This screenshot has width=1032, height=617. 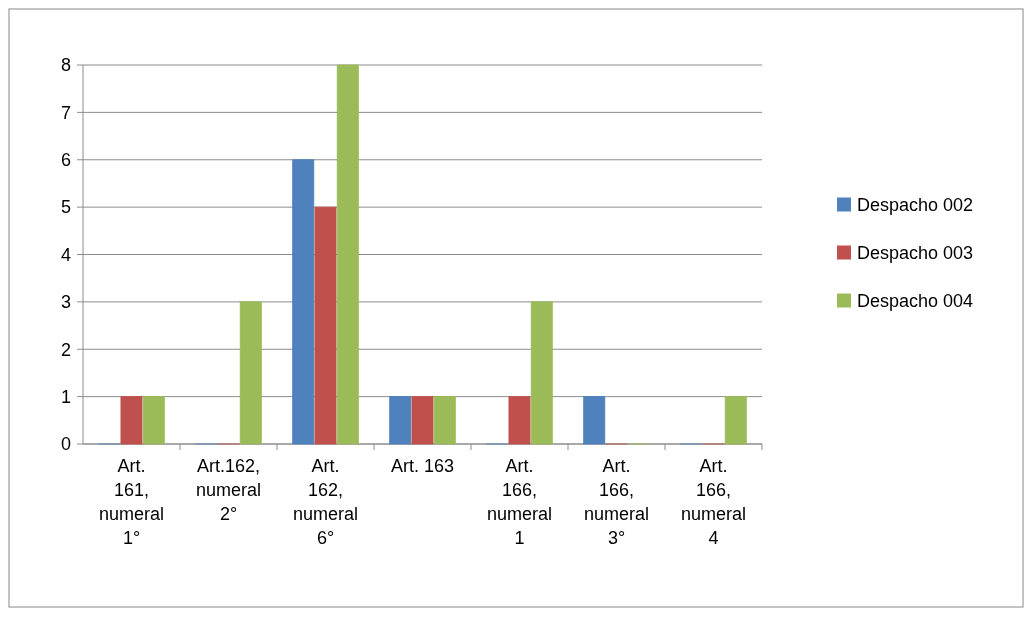 I want to click on legend-label: Despacho 003, so click(x=915, y=252).